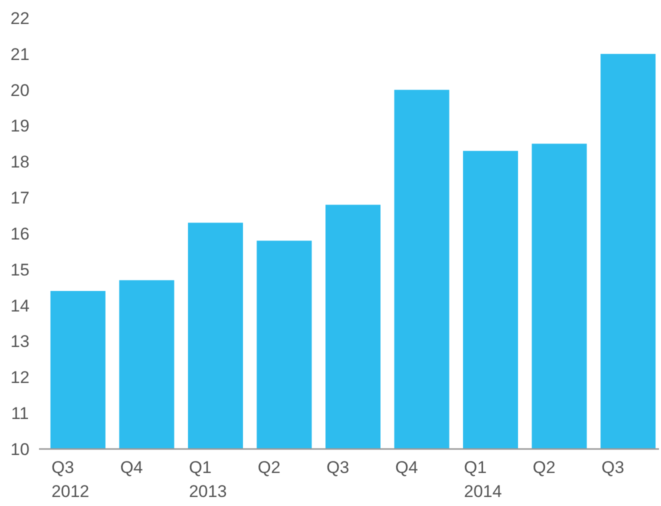 This screenshot has height=506, width=661. What do you see at coordinates (20, 306) in the screenshot?
I see `y-tick-label: 14` at bounding box center [20, 306].